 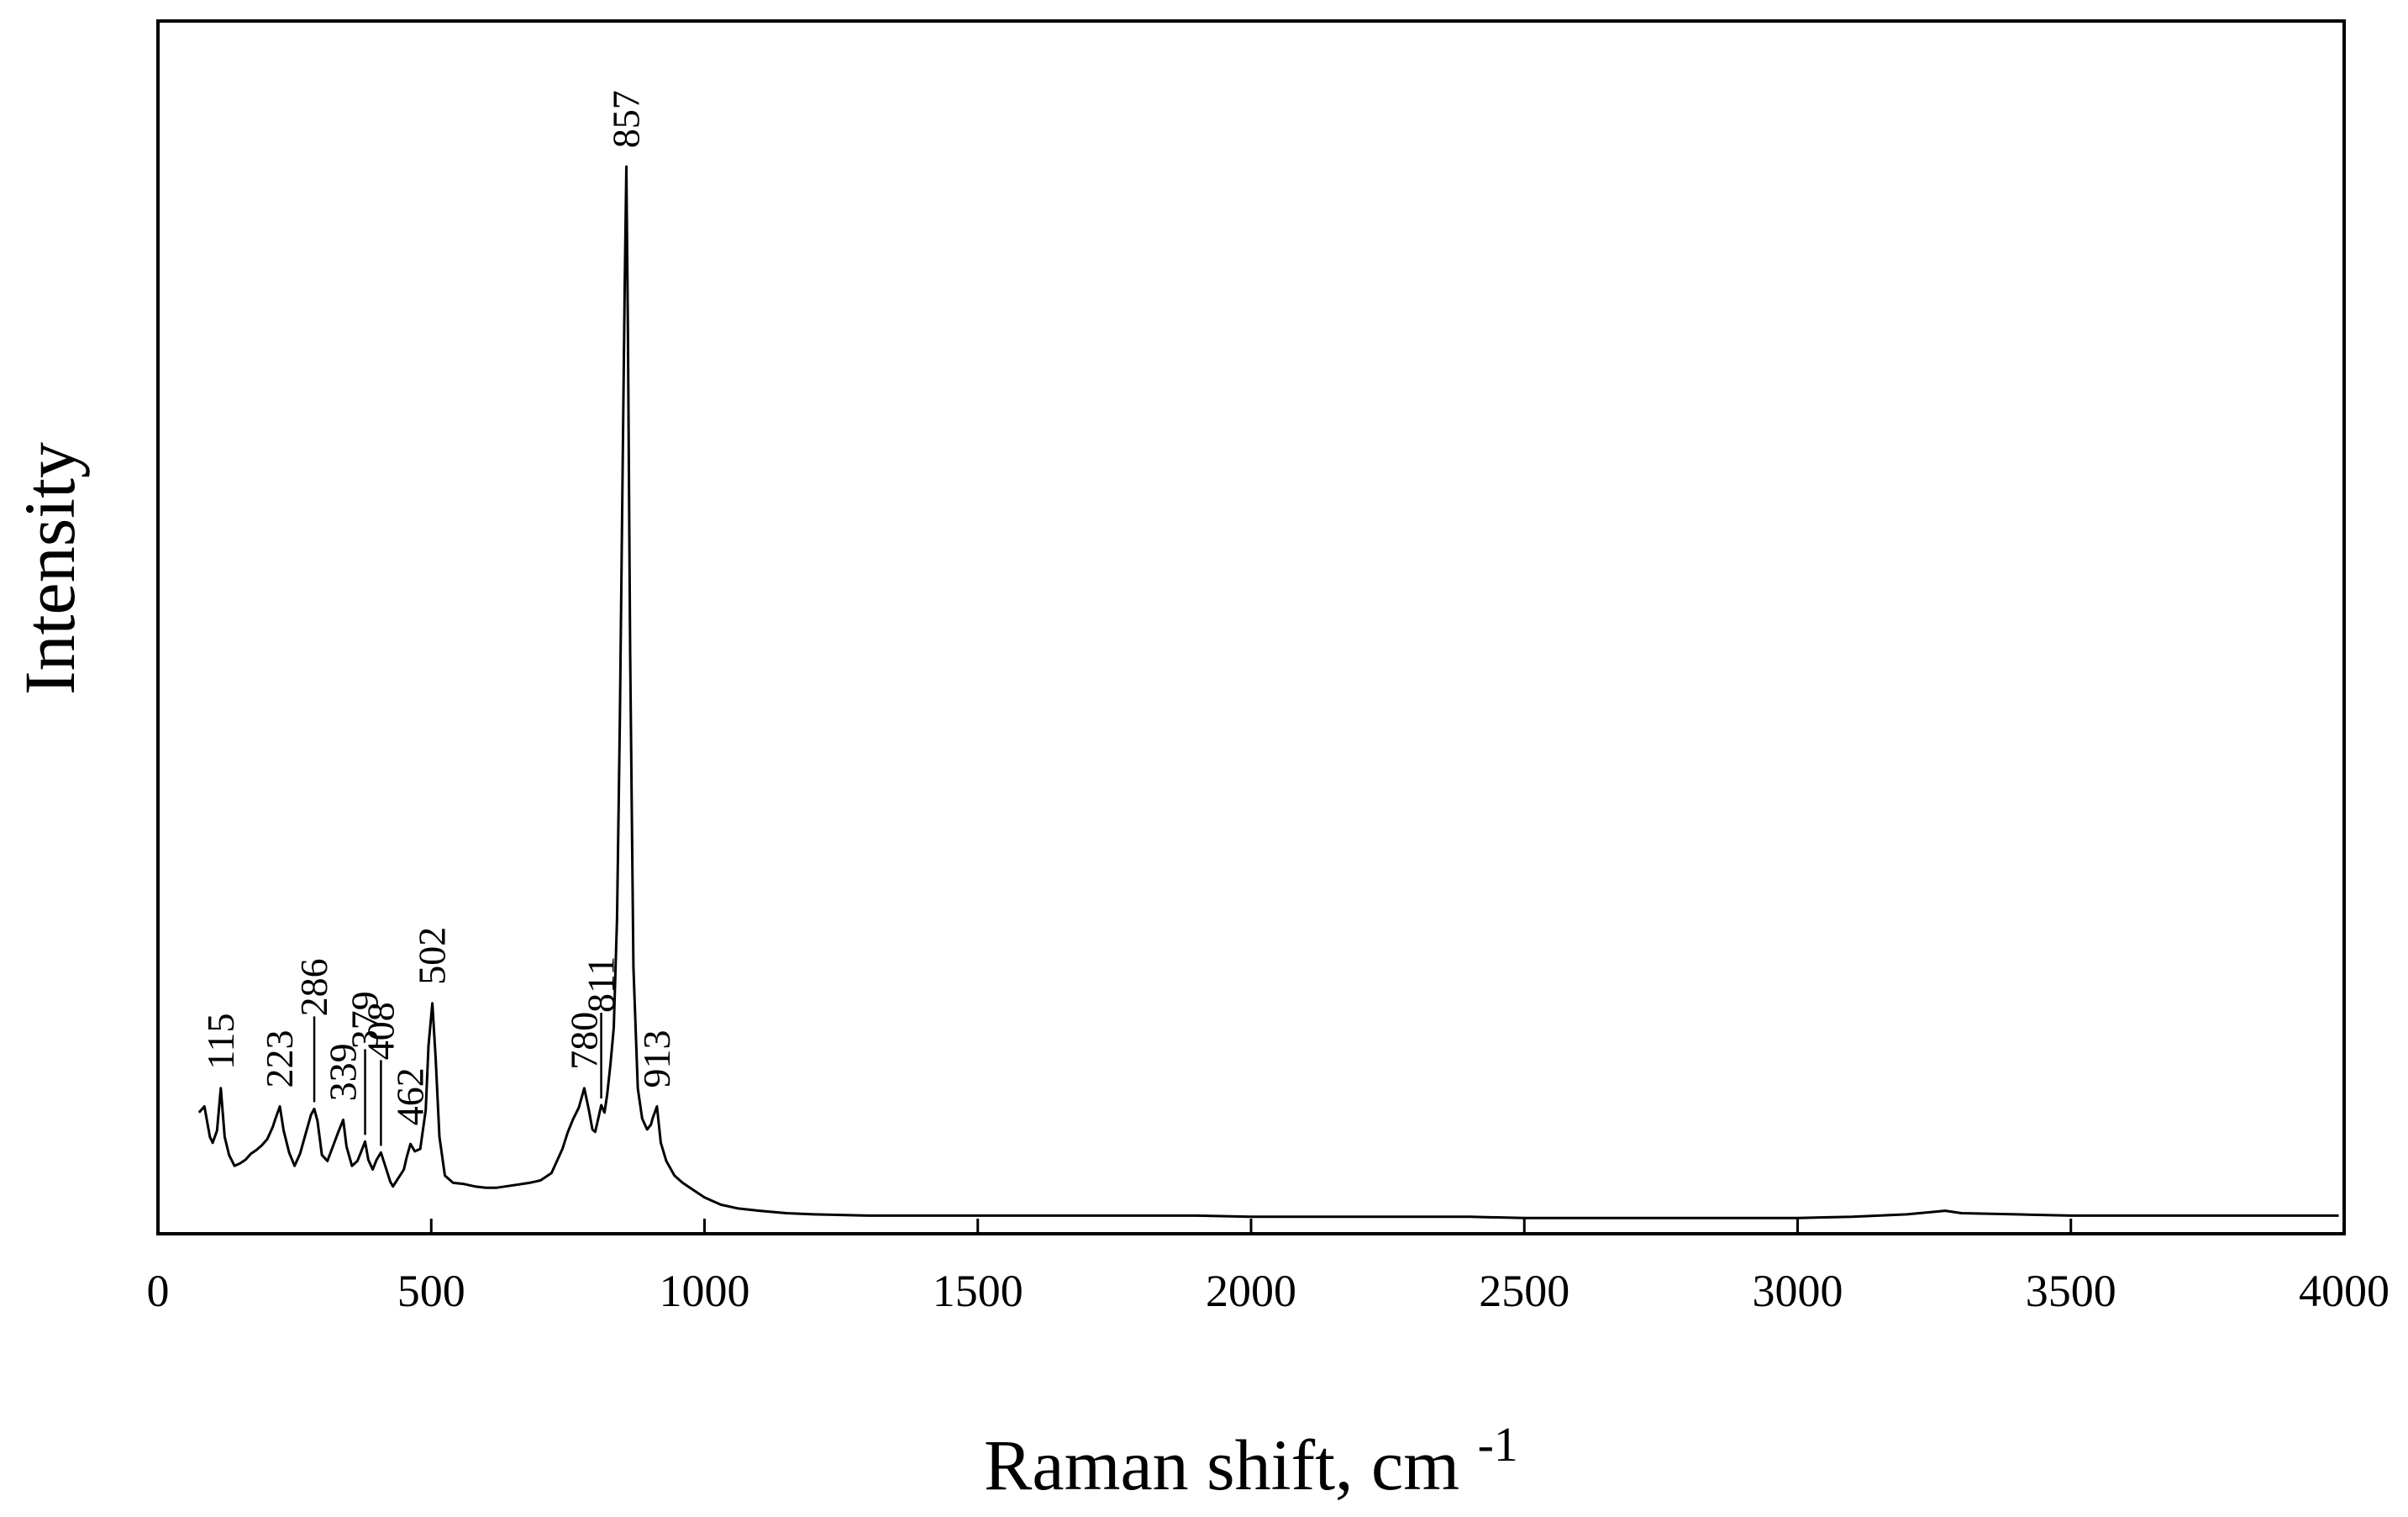 I want to click on x-tick-label: 2000, so click(x=1251, y=1291).